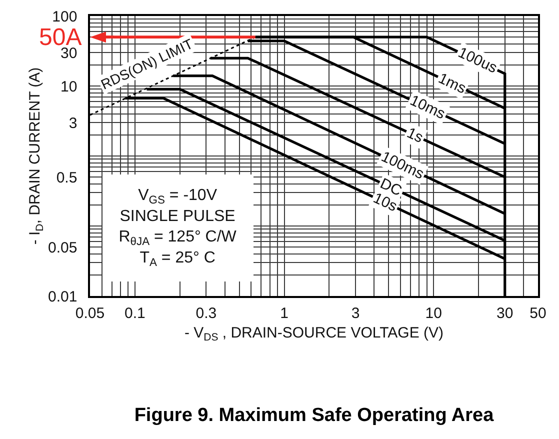 Image resolution: width=559 pixels, height=439 pixels. Describe the element at coordinates (314, 334) in the screenshot. I see `x-axis-title: - V$_{DS}$ , DRAIN-SOURCE VOLTAGE (V)` at that location.